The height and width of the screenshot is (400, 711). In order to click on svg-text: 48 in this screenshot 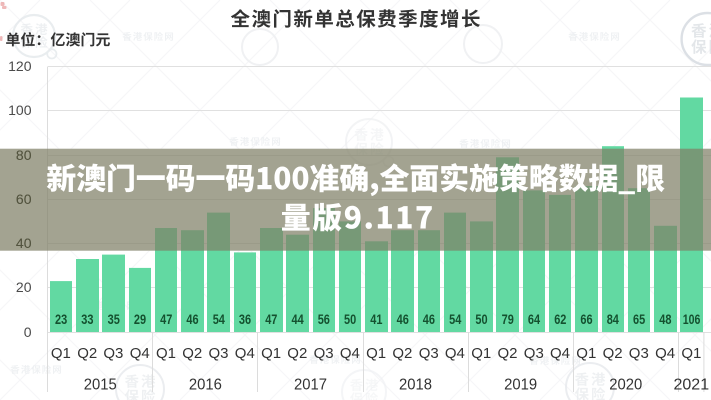, I will do `click(665, 319)`.